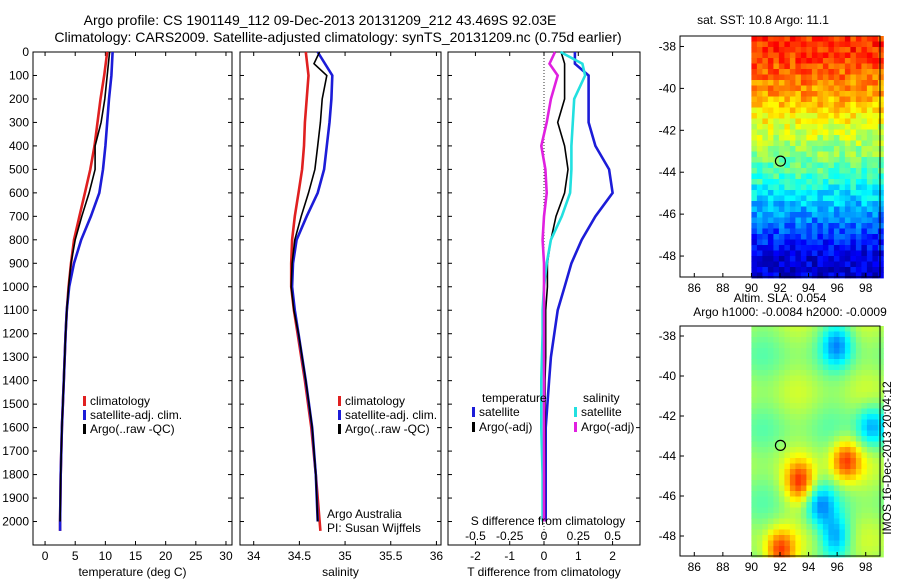  Describe the element at coordinates (544, 556) in the screenshot. I see `difference-xtick-label: 0` at that location.